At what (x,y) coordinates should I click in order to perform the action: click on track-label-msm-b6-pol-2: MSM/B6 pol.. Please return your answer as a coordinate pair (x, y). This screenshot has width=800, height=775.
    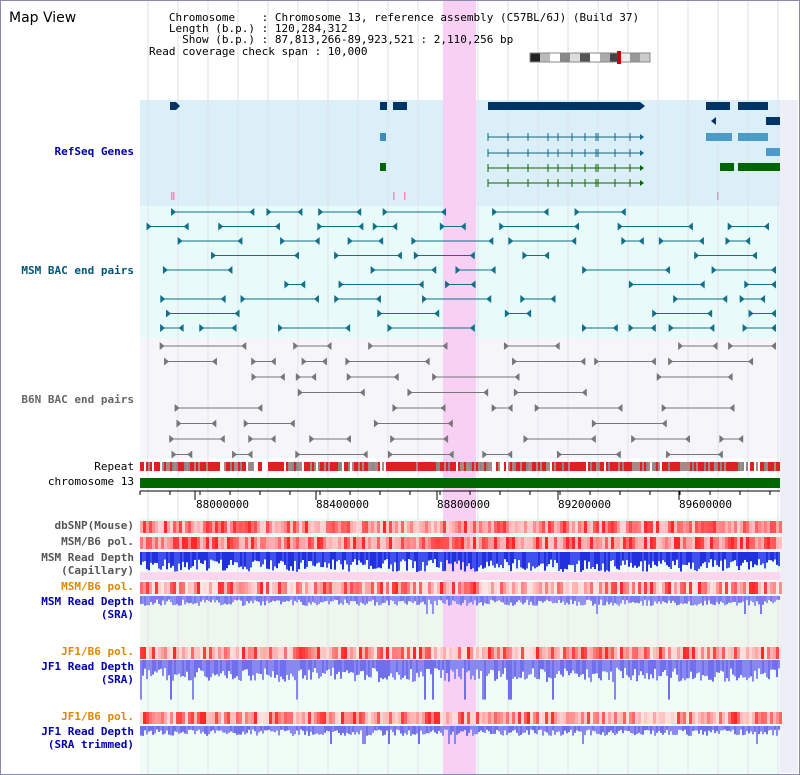
    Looking at the image, I should click on (97, 586).